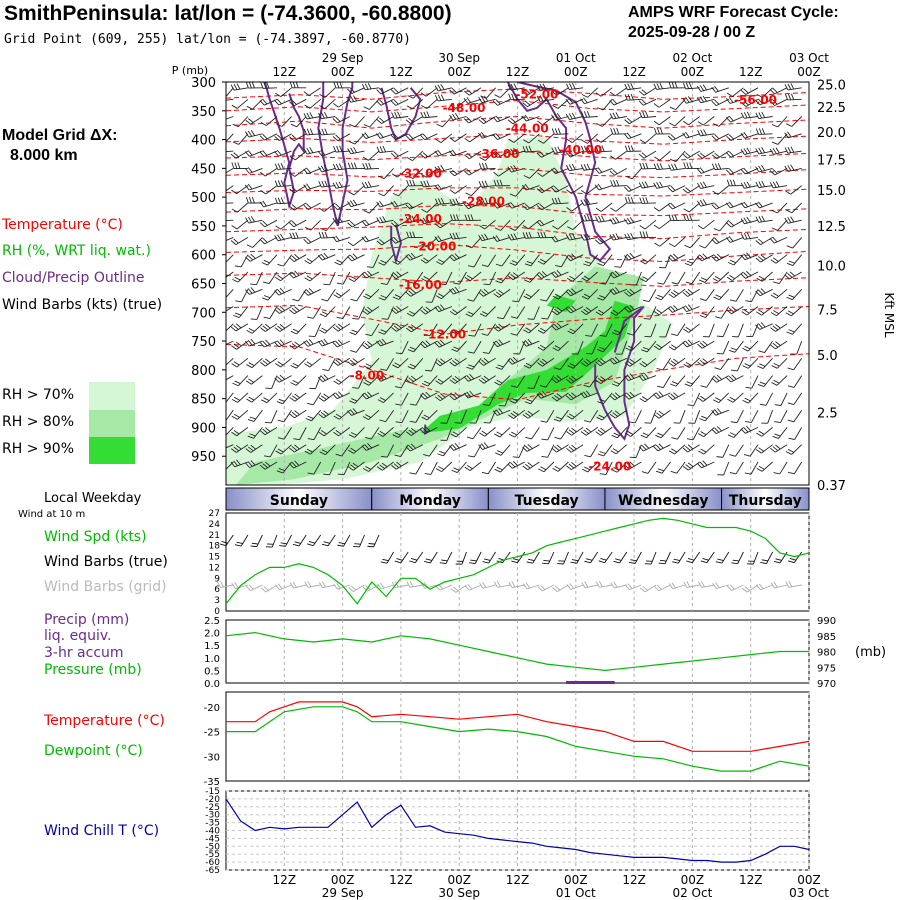 The image size is (900, 900). Describe the element at coordinates (102, 831) in the screenshot. I see `wind-chill-legend: Wind Chill T (°C)` at that location.